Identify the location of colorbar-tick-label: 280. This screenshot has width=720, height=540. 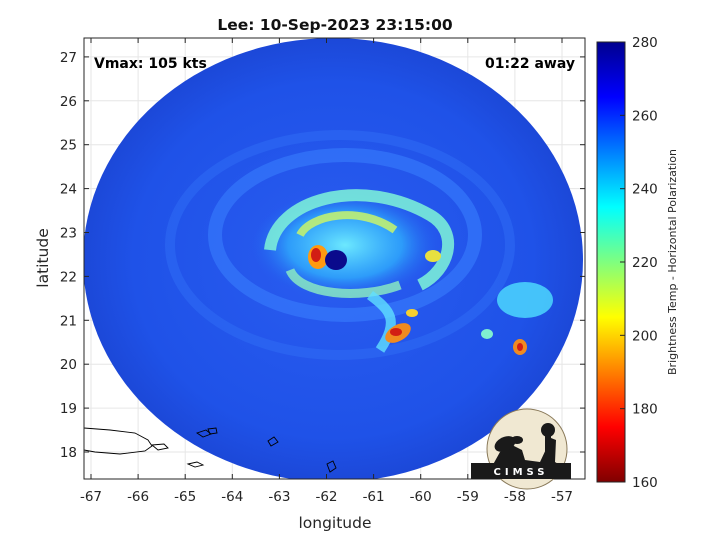
(645, 43).